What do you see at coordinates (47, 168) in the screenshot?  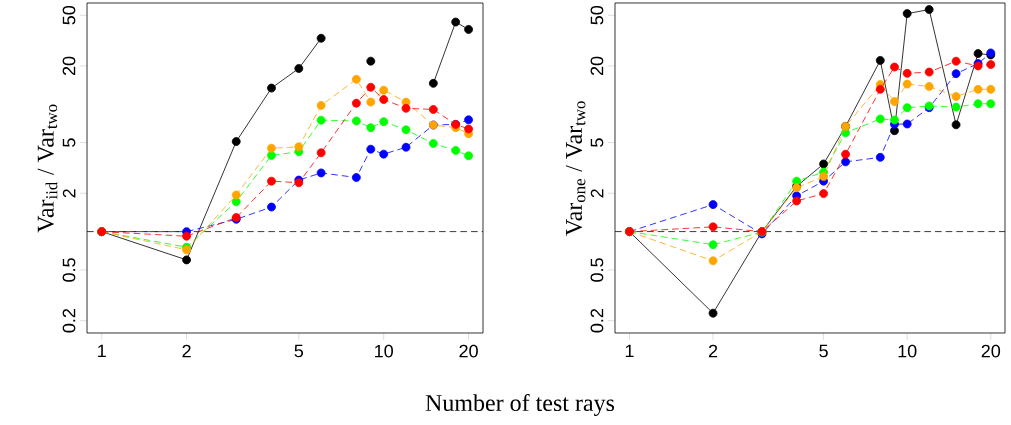 I see `y-axis-title: Var$_{iid}$ / Var$_{two}$` at bounding box center [47, 168].